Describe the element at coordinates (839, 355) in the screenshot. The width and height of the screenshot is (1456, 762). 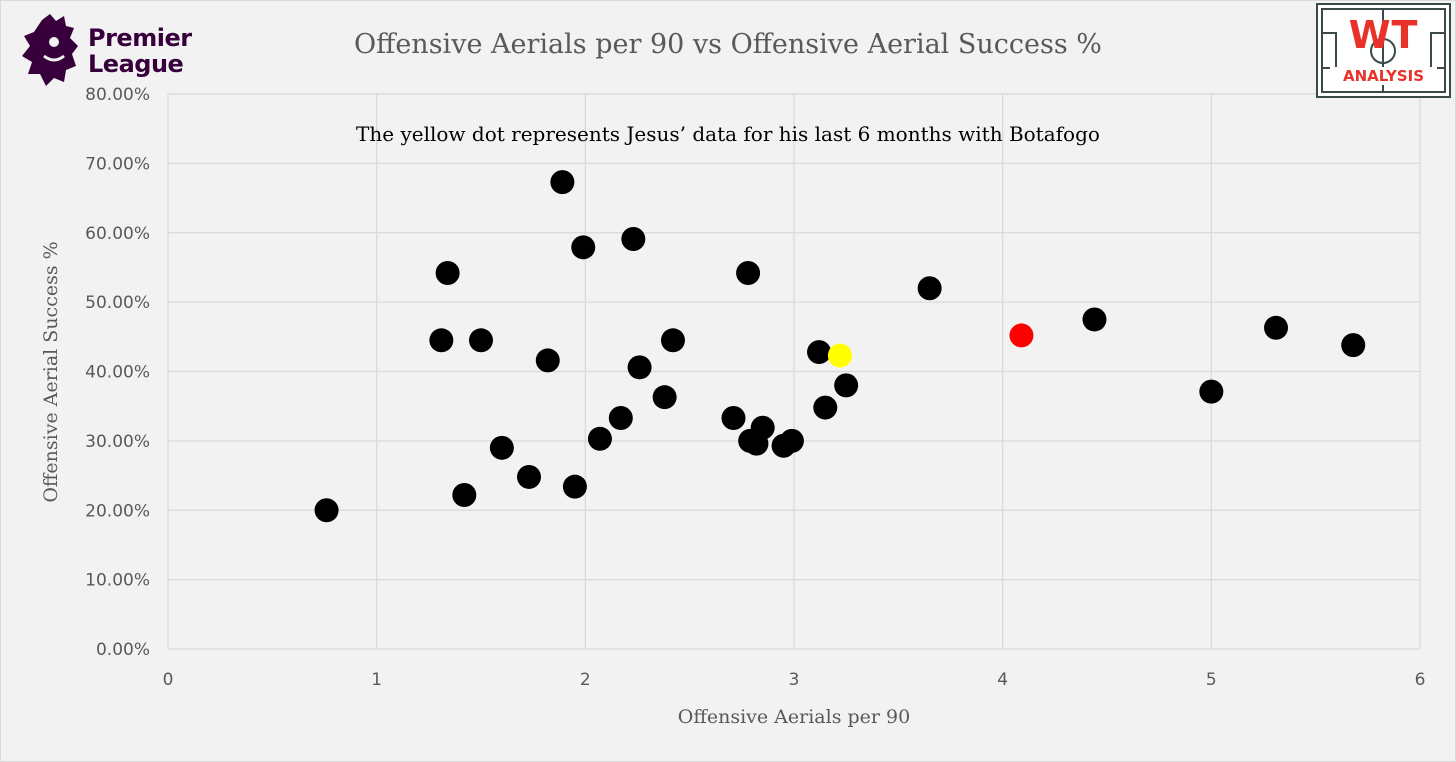
I see `data-point-jesus-yellow` at that location.